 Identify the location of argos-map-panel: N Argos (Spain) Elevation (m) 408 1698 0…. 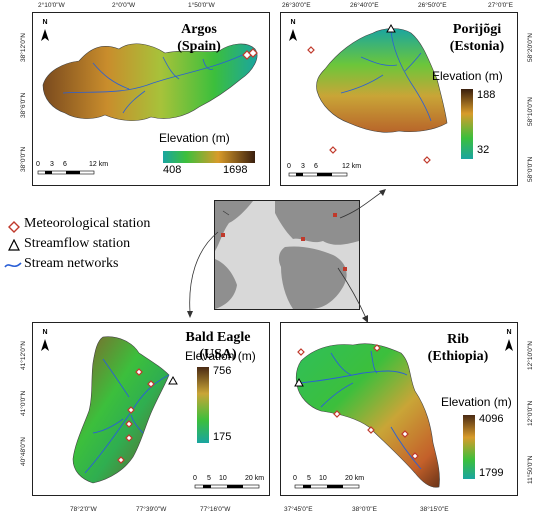
(151, 99).